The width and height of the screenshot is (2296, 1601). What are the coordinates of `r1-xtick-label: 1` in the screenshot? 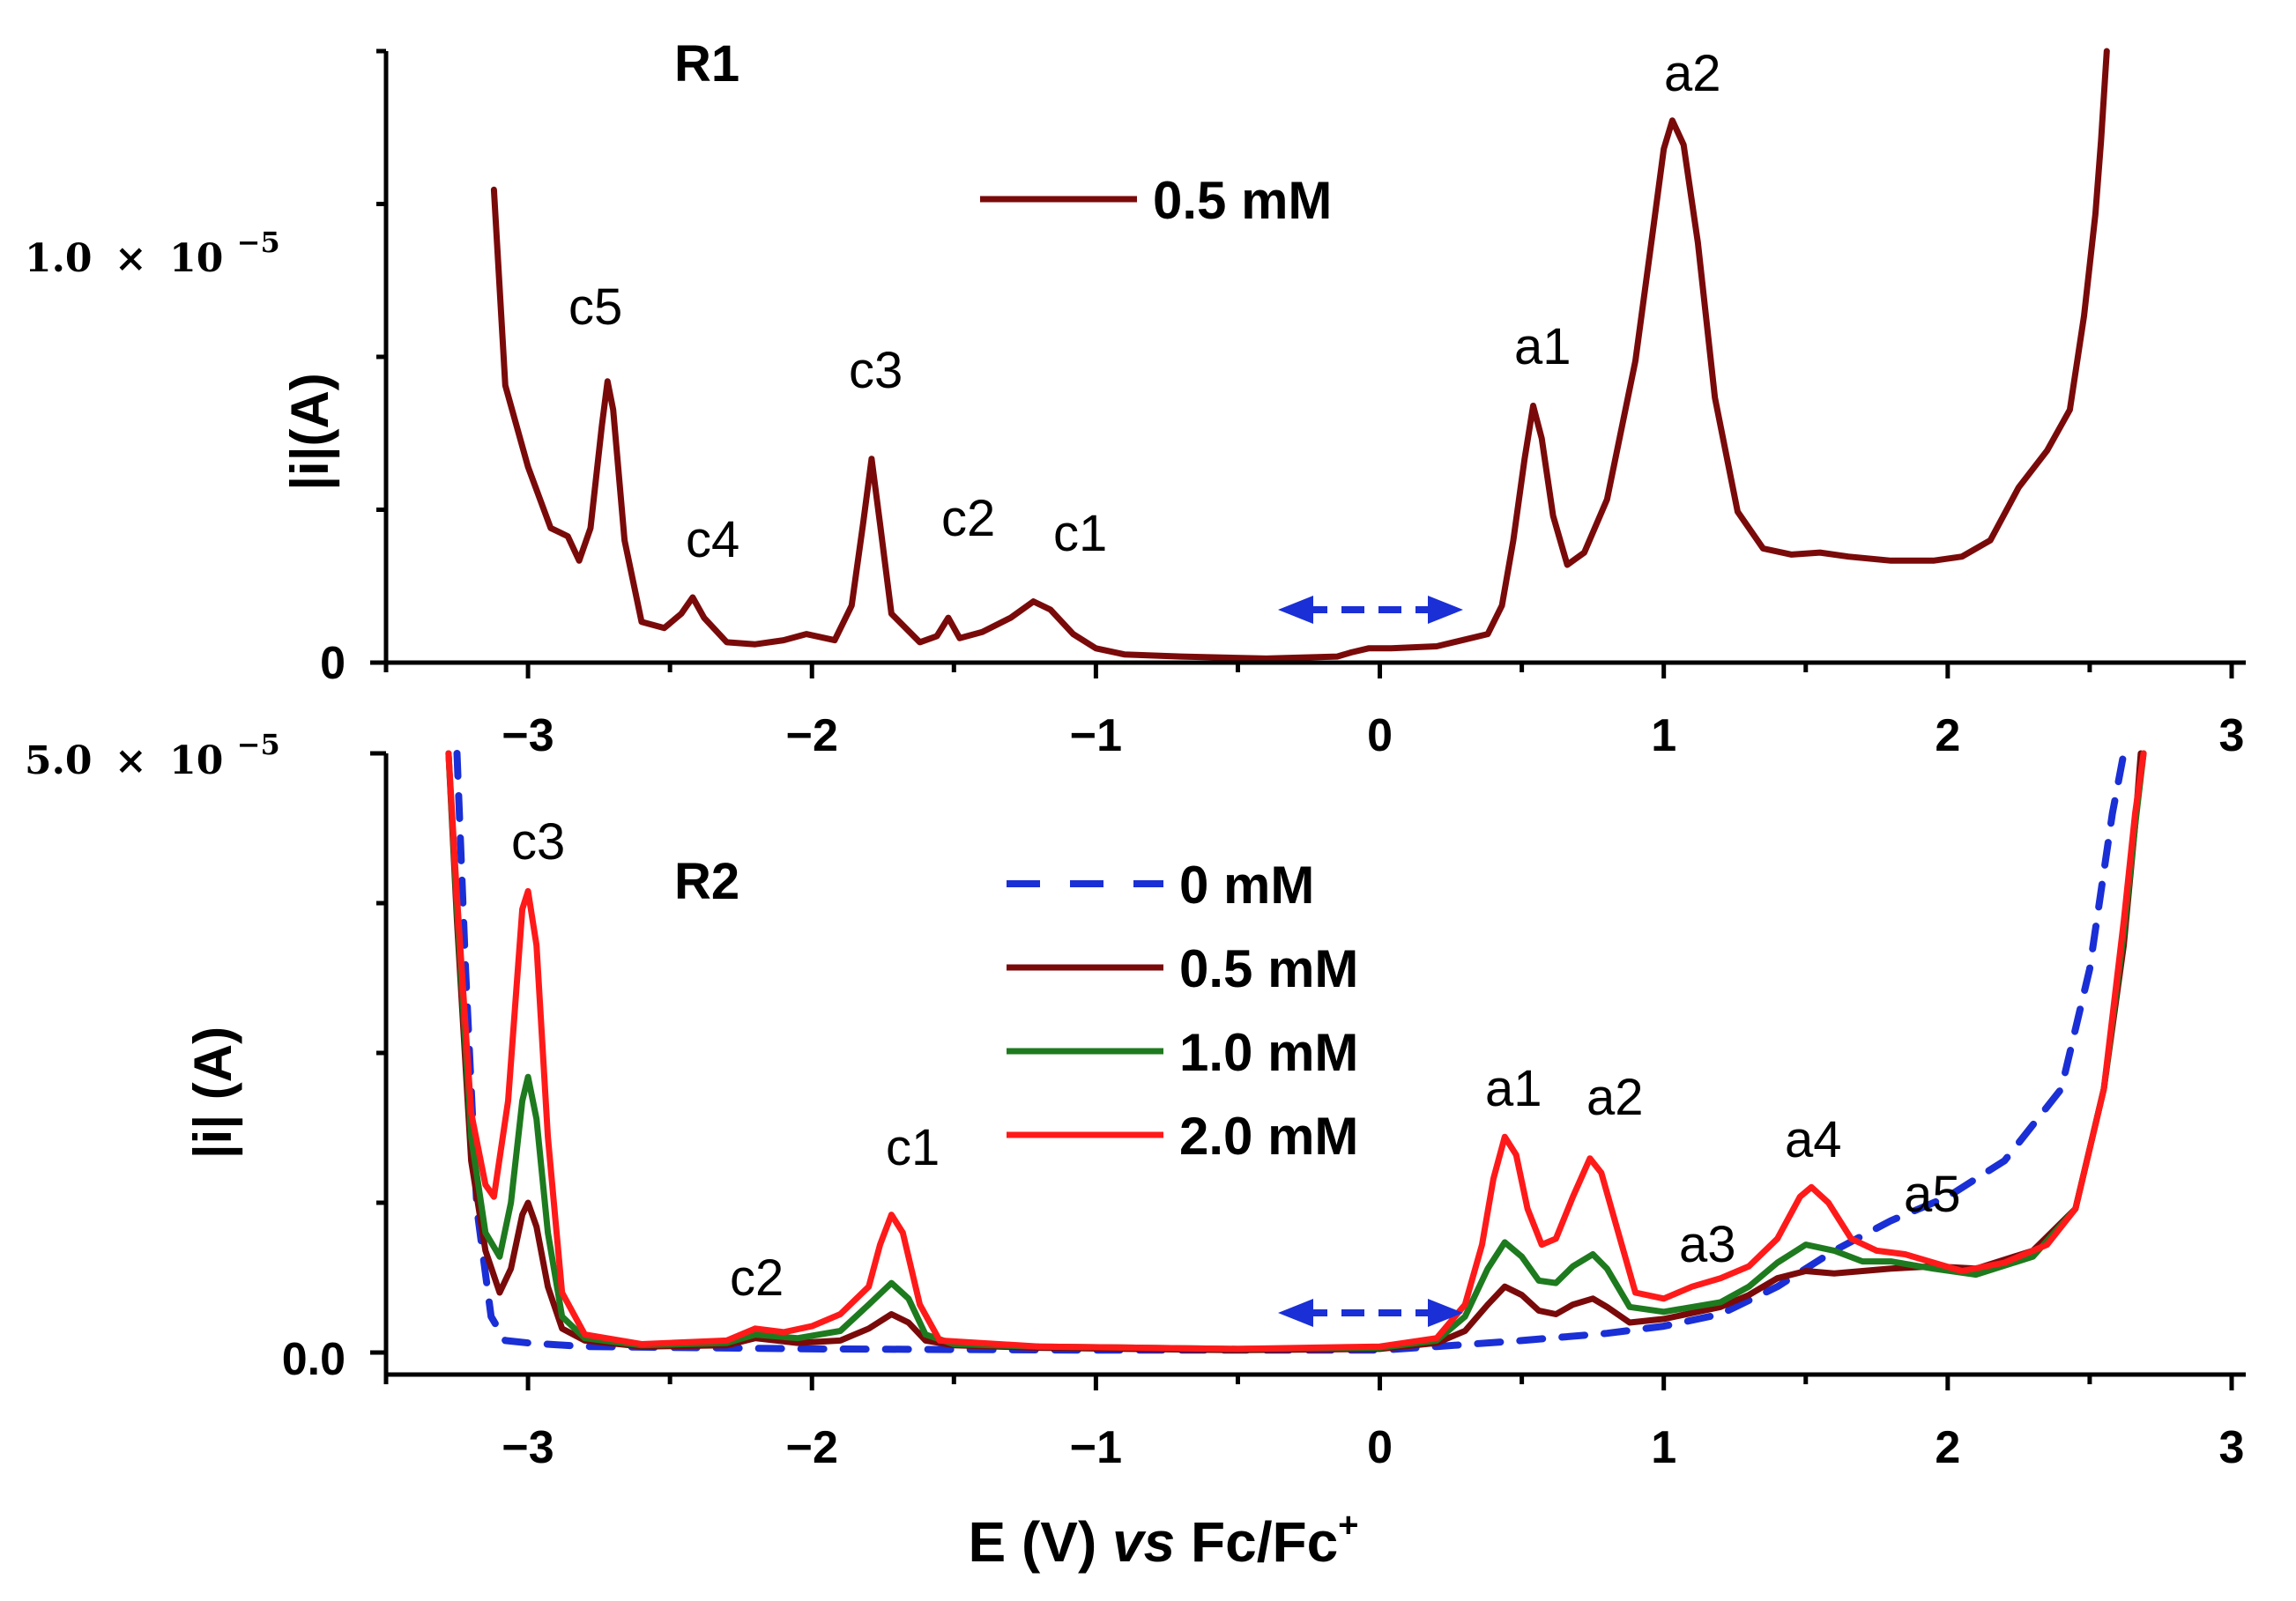 It's located at (1663, 736).